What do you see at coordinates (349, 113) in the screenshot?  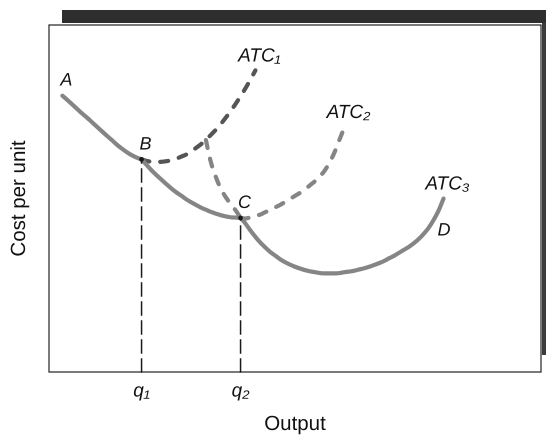 I see `series-label: ATC₂` at bounding box center [349, 113].